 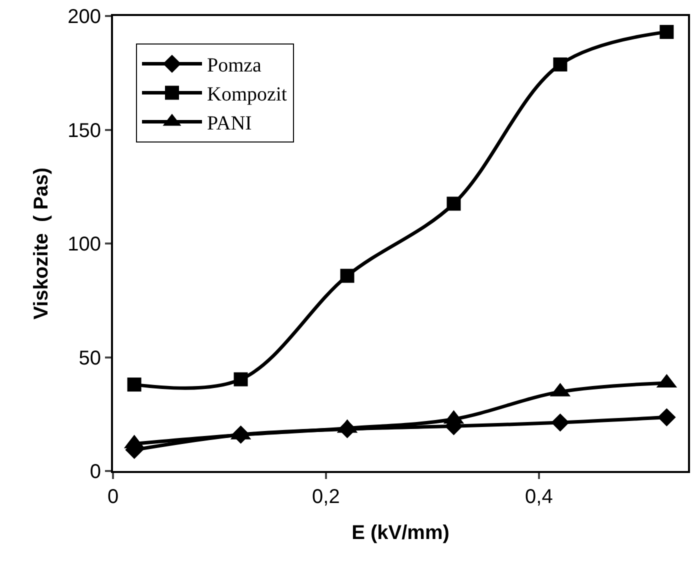 I want to click on y-tick-label: 150, so click(x=84, y=131).